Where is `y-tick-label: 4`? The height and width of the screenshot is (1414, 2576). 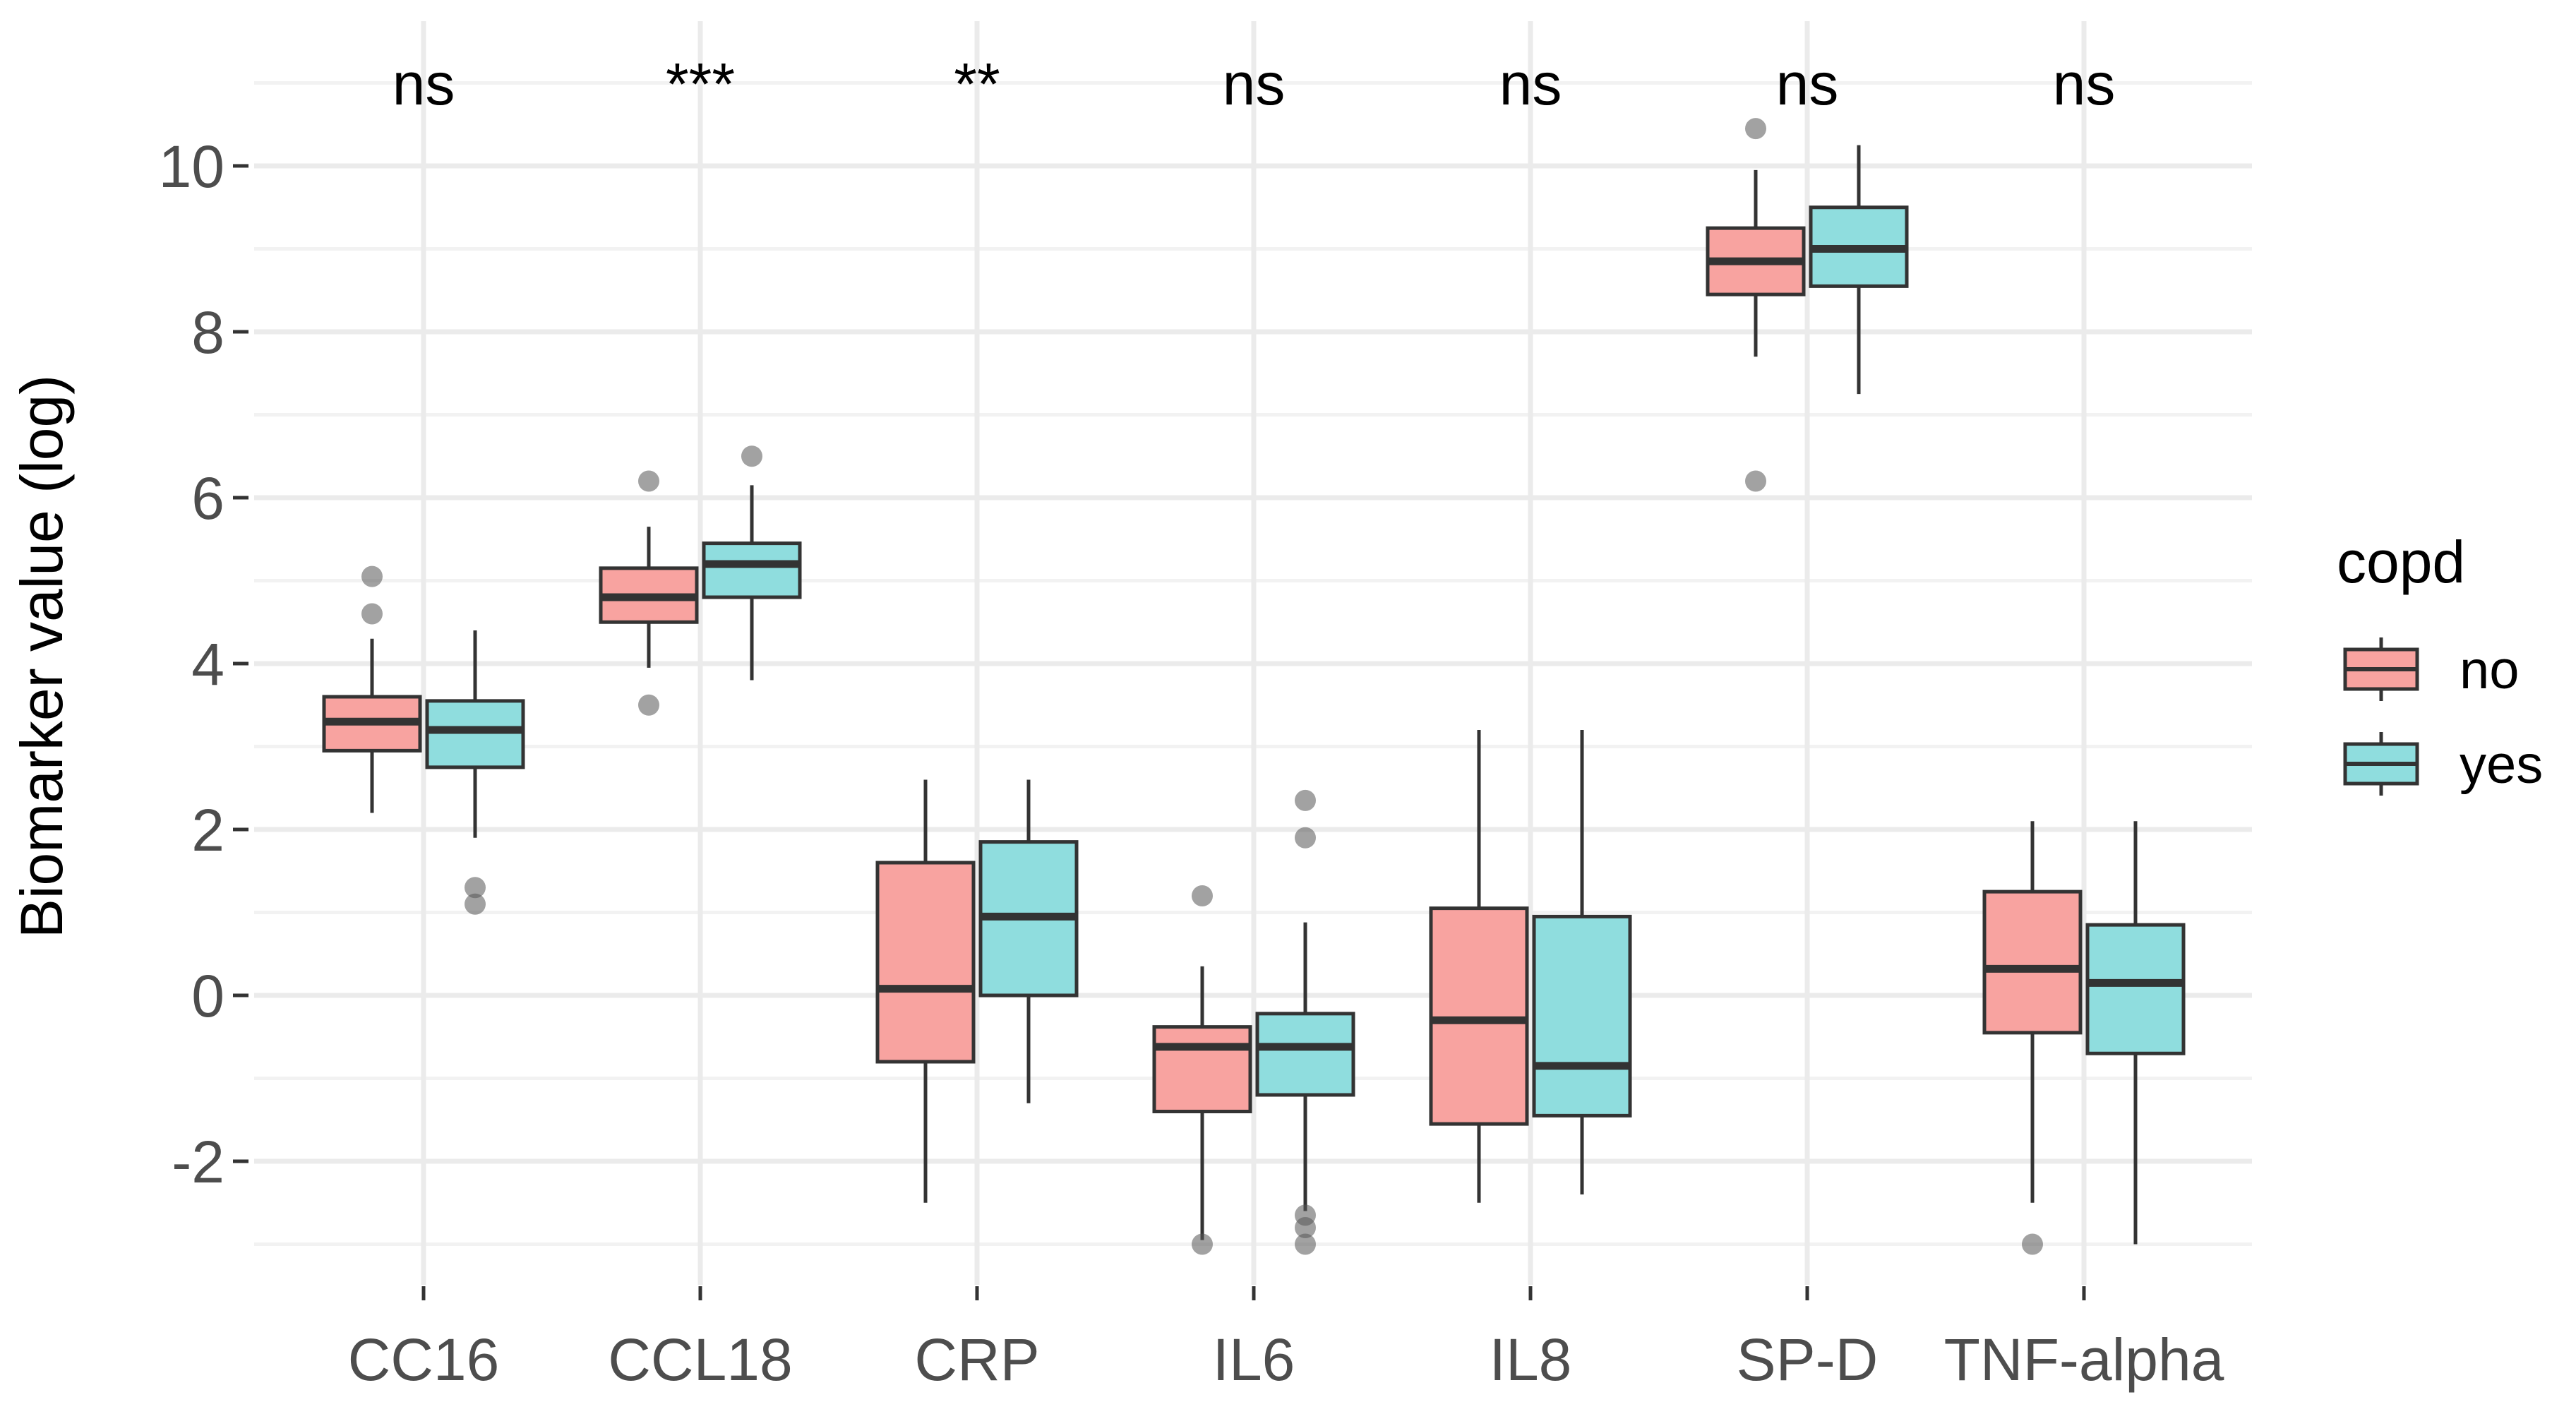 y-tick-label: 4 is located at coordinates (207, 664).